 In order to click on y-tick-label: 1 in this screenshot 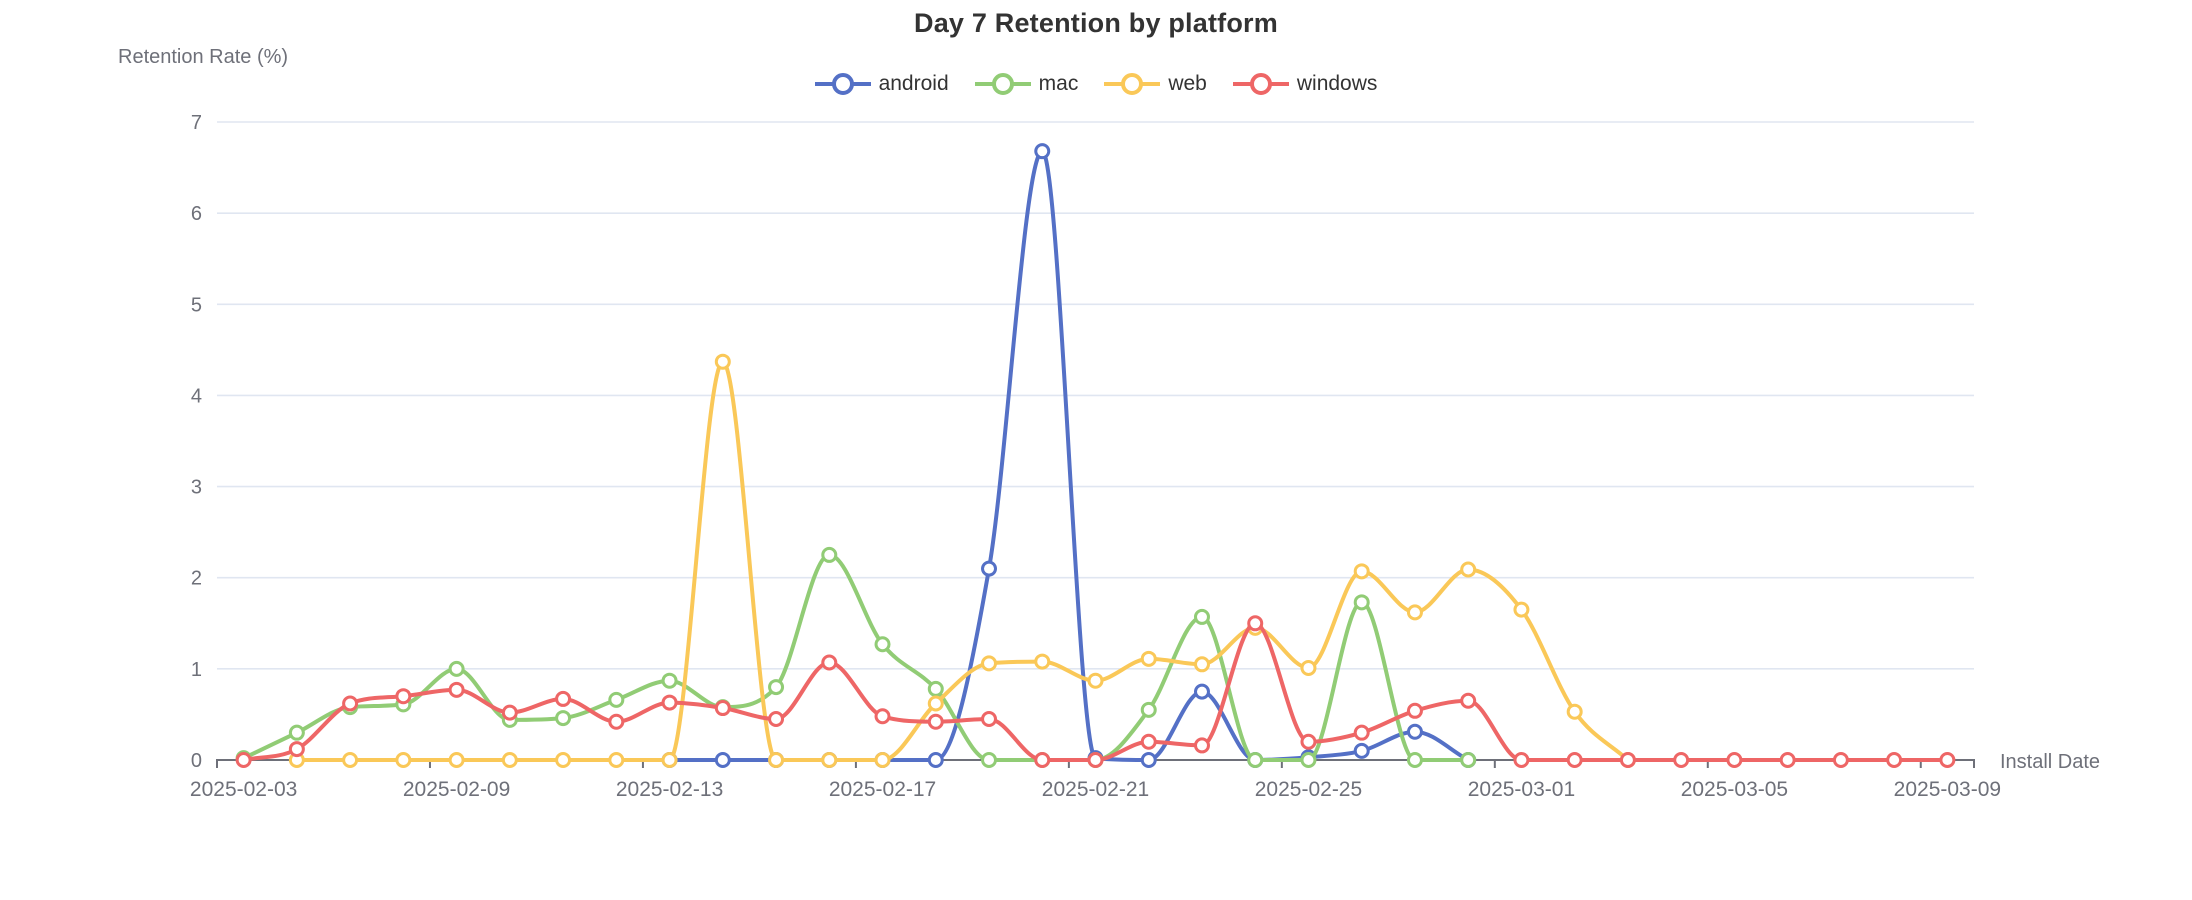, I will do `click(196, 670)`.